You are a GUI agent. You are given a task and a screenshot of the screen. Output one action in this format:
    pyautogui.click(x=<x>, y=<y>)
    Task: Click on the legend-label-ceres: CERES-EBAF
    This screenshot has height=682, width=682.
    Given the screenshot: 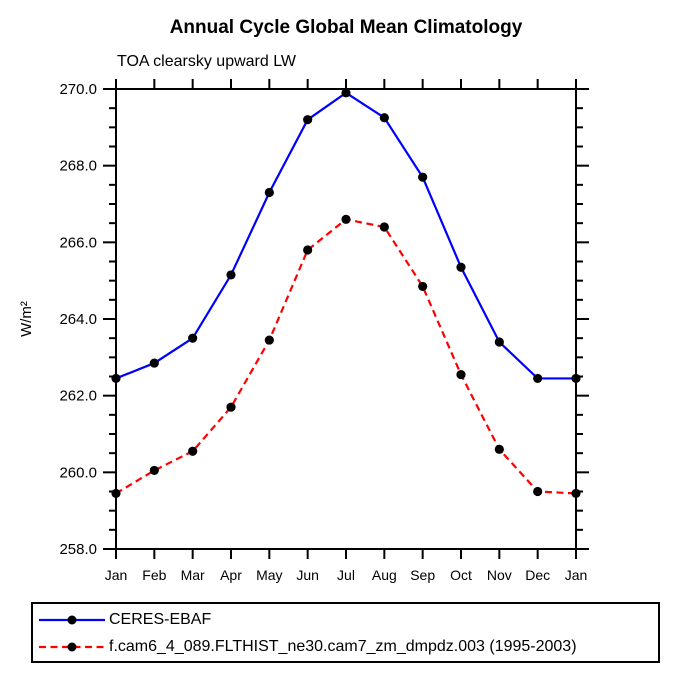 What is the action you would take?
    pyautogui.click(x=160, y=619)
    